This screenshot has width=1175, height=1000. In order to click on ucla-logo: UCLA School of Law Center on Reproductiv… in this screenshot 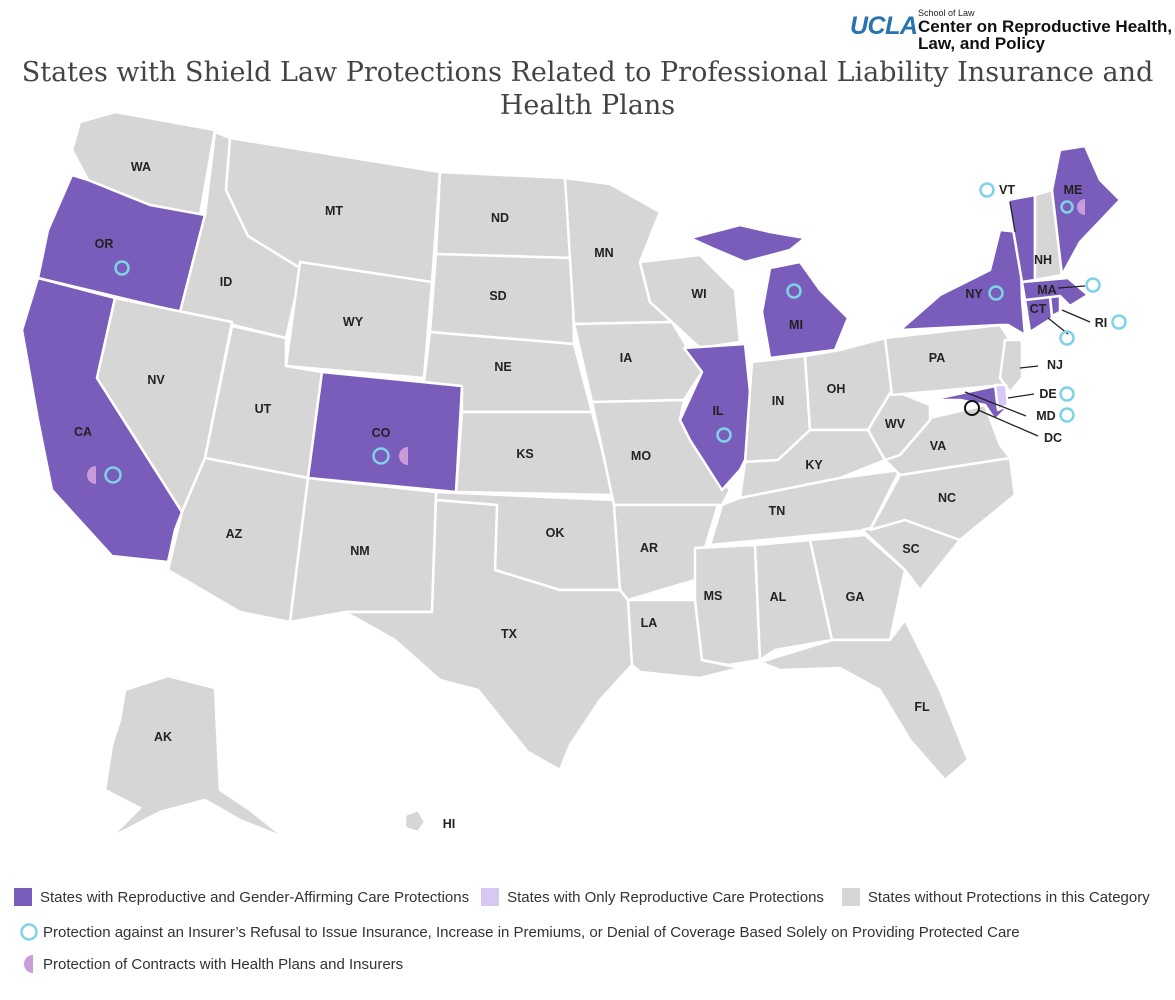, I will do `click(1011, 29)`.